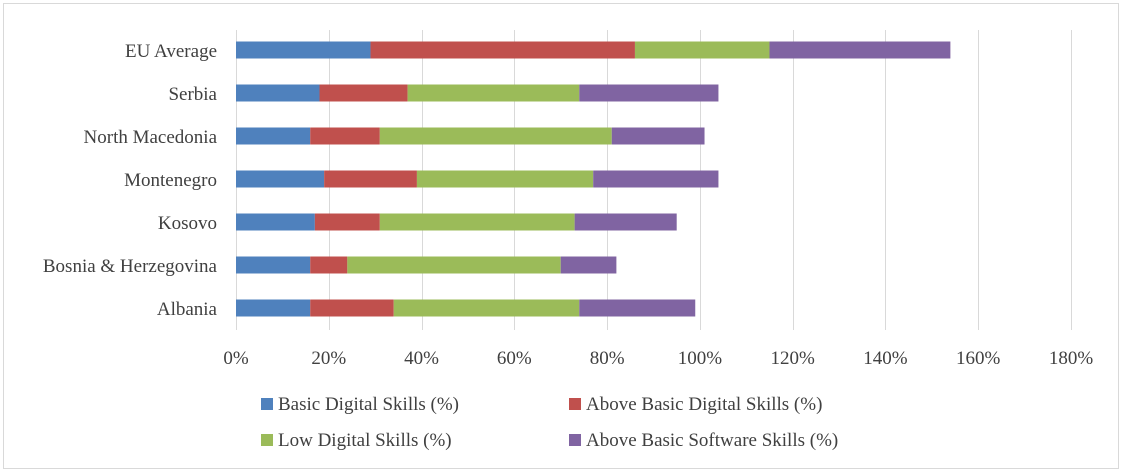 The image size is (1124, 474). I want to click on legend-label-above-basic-software-skills: Above Basic Software Skills (%), so click(712, 440).